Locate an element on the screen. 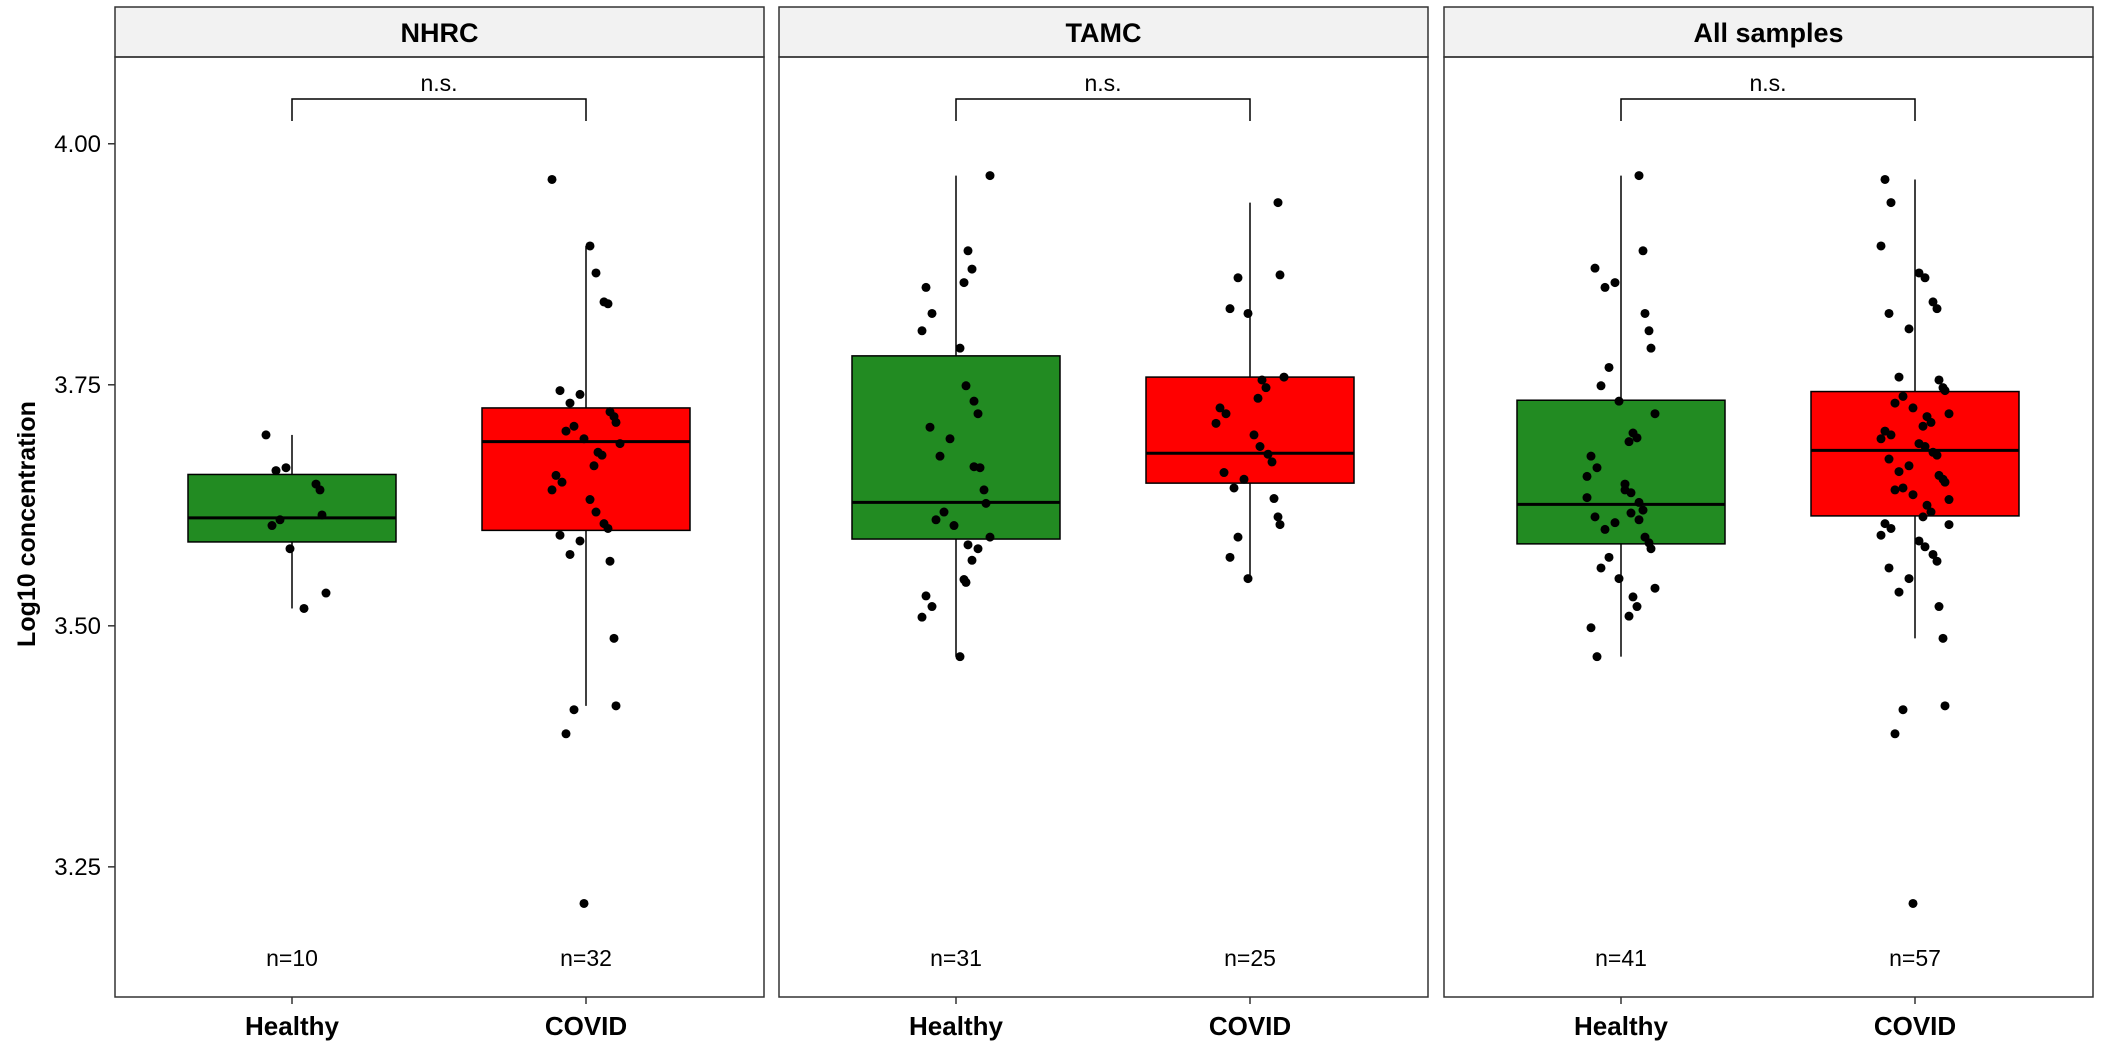 This screenshot has height=1047, width=2107. group-healthy: n=31 Healthy is located at coordinates (956, 606).